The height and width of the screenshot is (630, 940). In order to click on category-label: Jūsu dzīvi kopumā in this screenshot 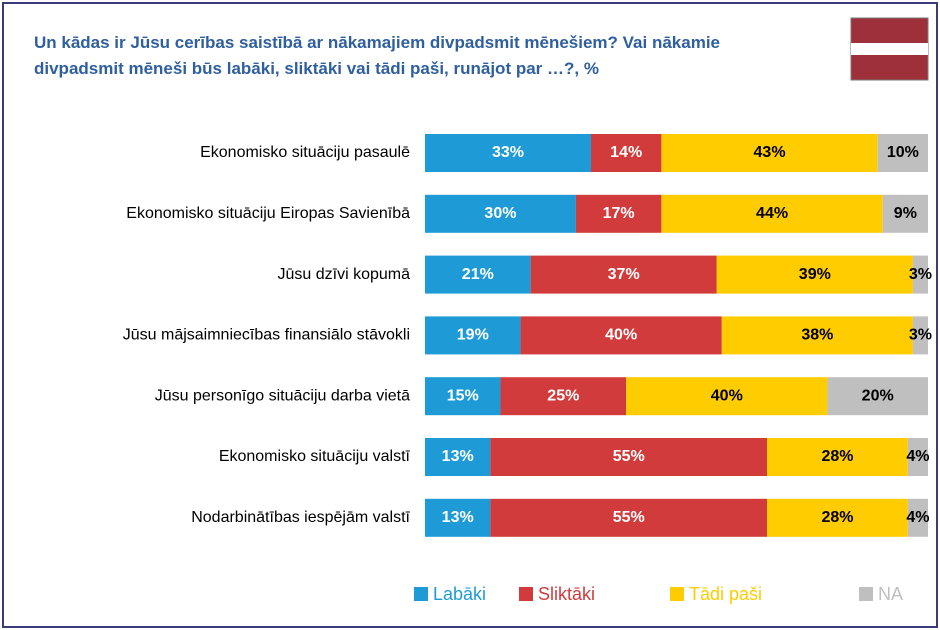, I will do `click(343, 274)`.